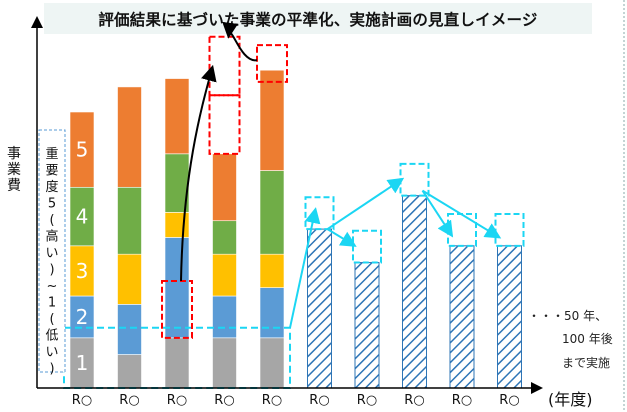 The height and width of the screenshot is (412, 627). Describe the element at coordinates (51, 261) in the screenshot. I see `priority-legend-label: 重要度 5 (高い) ~1 (低い)` at that location.